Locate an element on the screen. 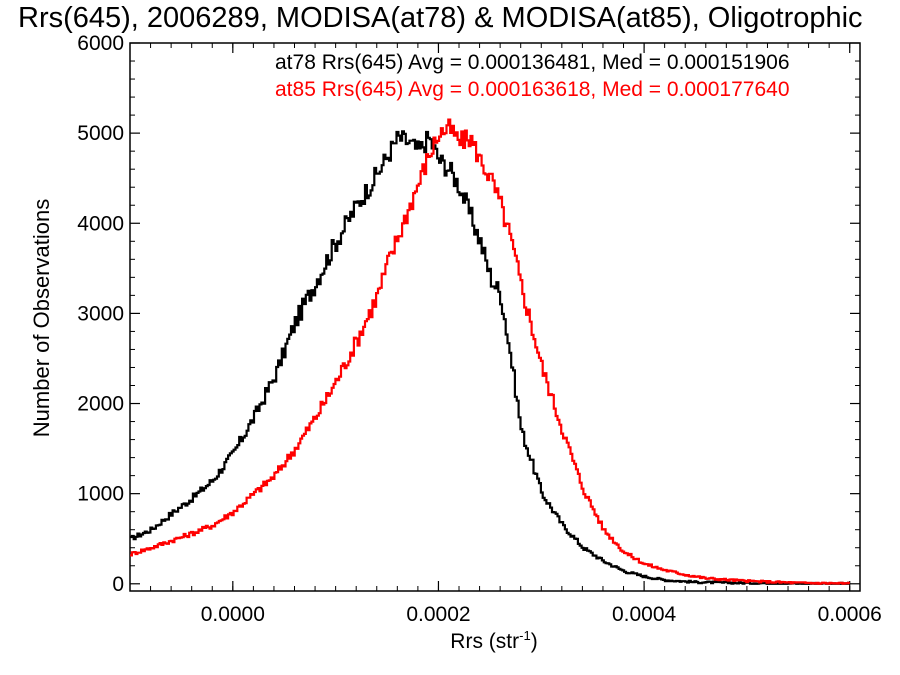 Image resolution: width=900 pixels, height=675 pixels. y-axis-label: Number of Observations is located at coordinates (41, 318).